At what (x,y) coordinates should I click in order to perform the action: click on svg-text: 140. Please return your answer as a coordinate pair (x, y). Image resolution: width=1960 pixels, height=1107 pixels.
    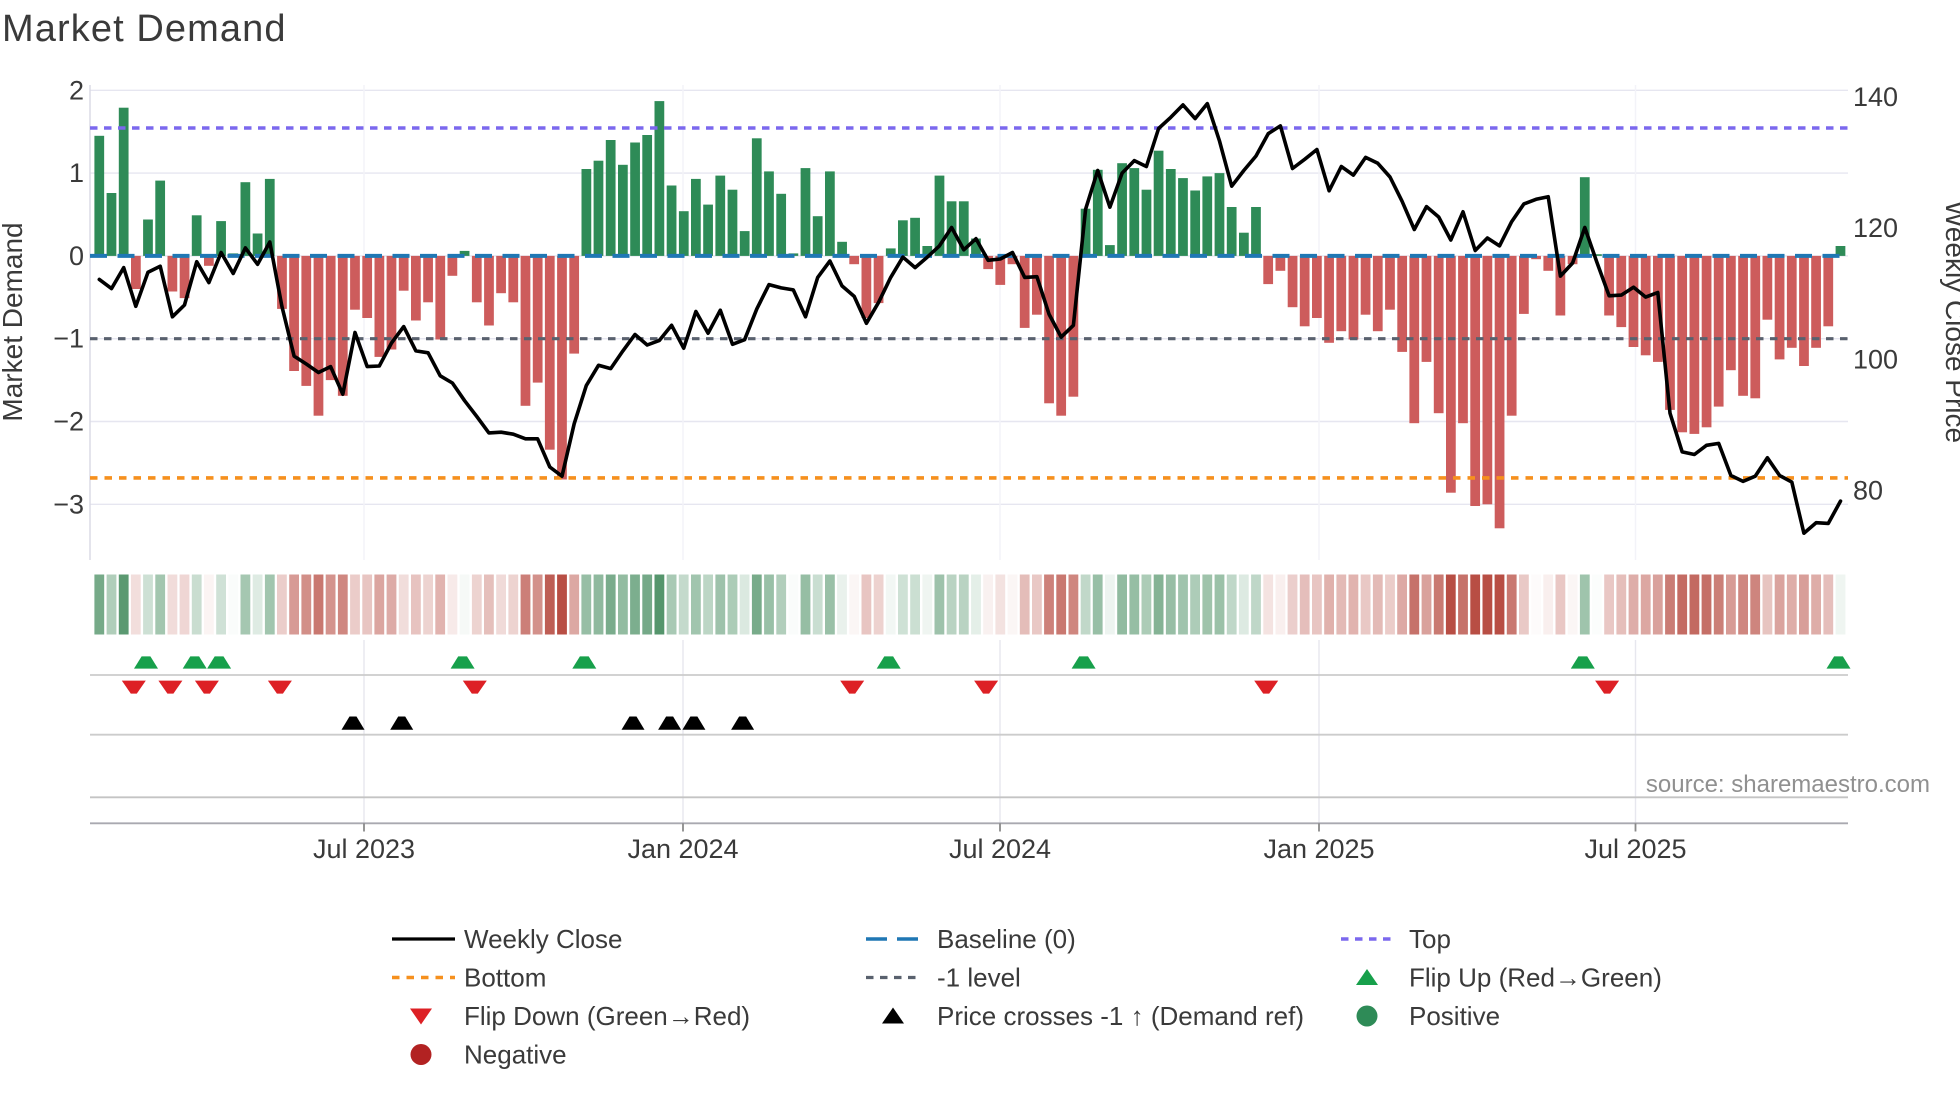
    Looking at the image, I should click on (1875, 97).